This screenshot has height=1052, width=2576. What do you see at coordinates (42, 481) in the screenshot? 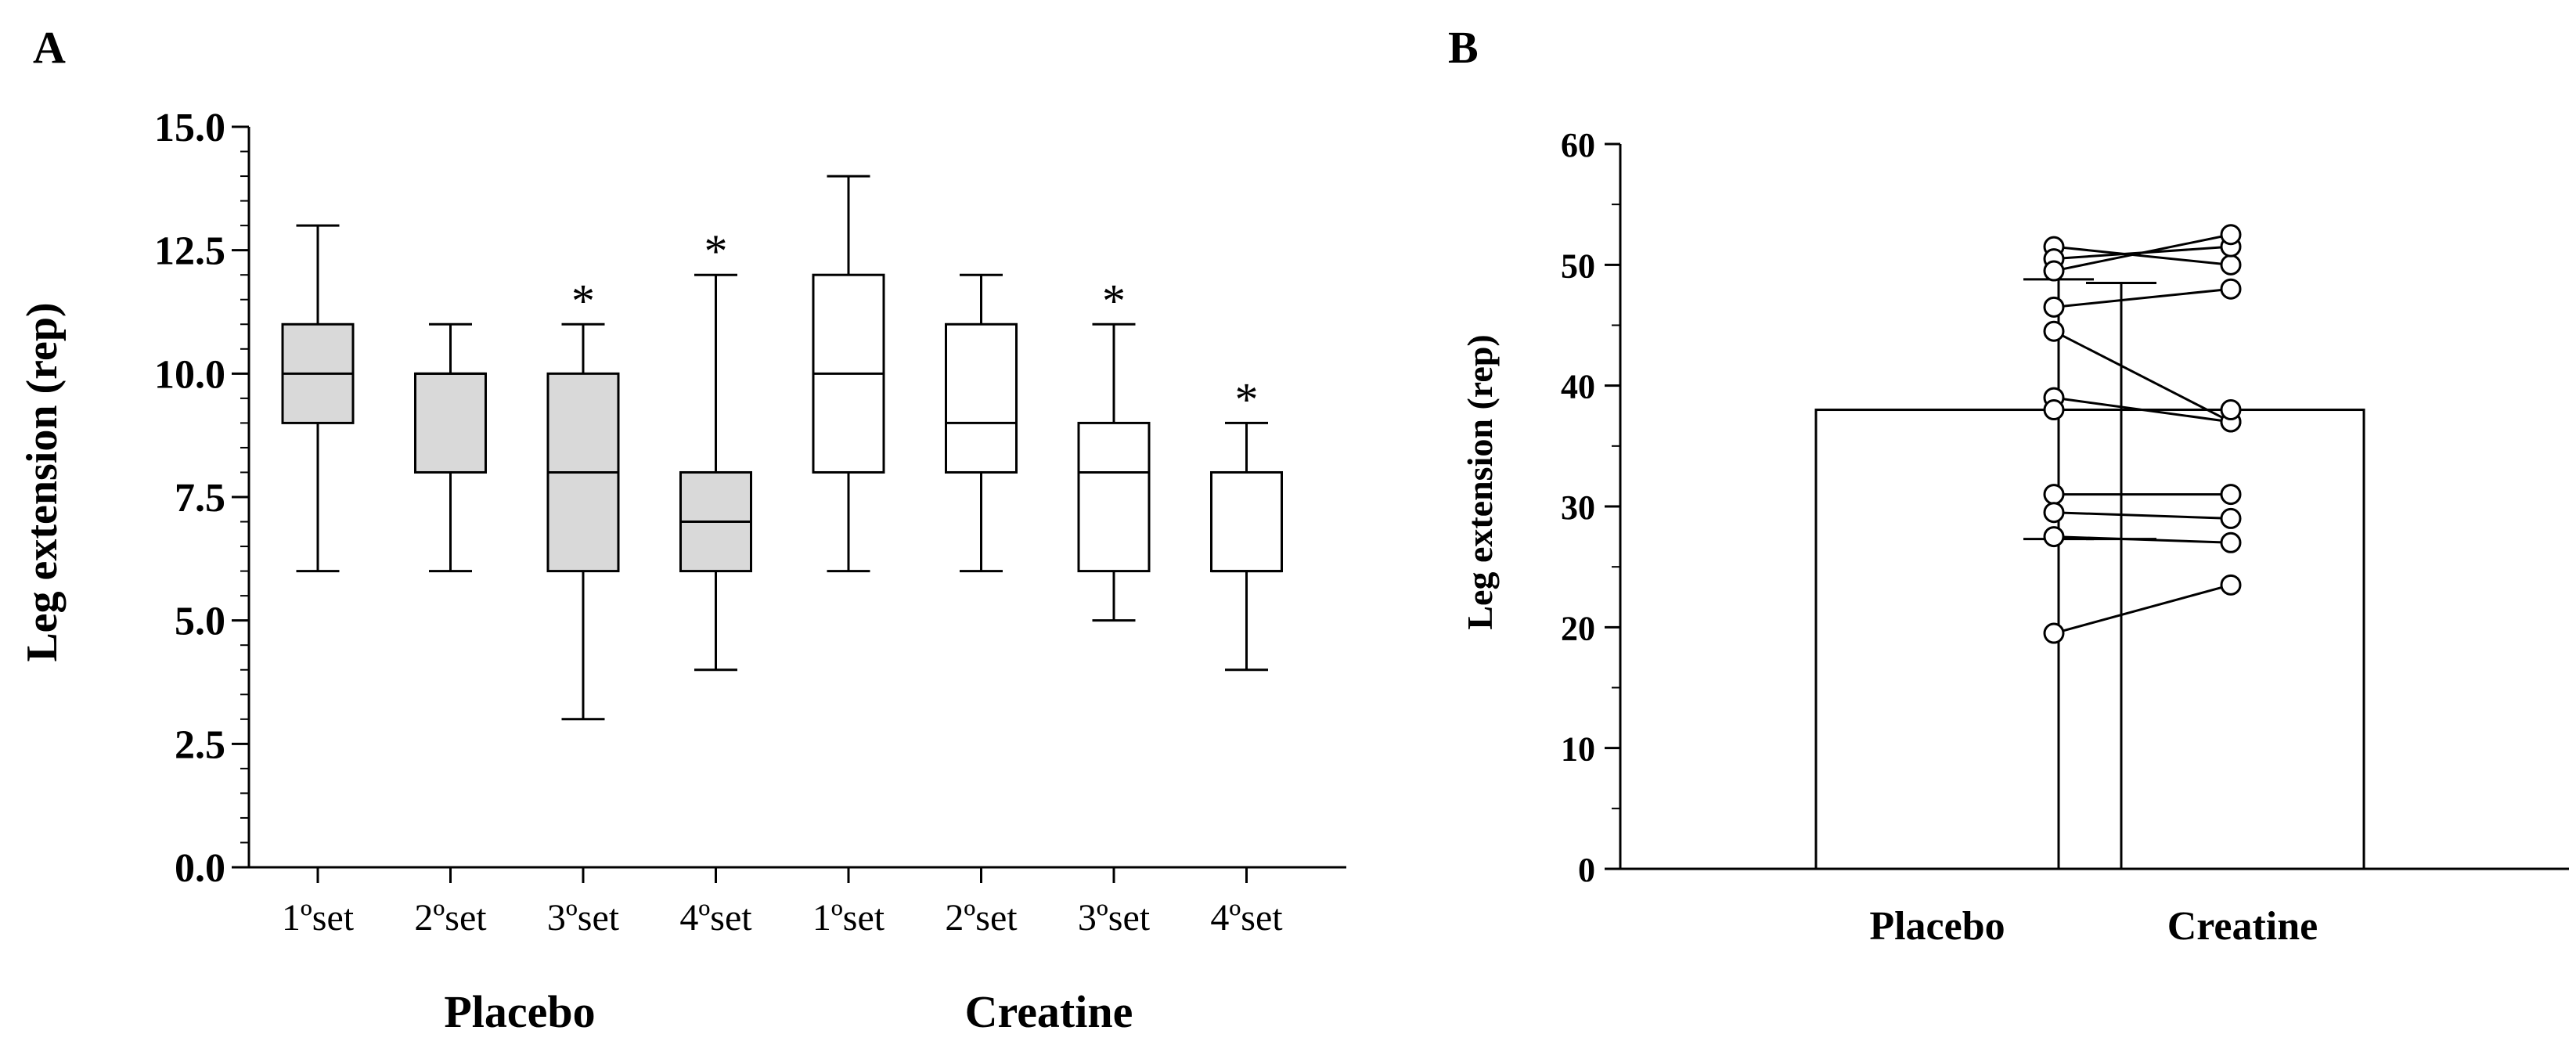
I see `panel-a-y-axis-label: Leg extension (rep)` at bounding box center [42, 481].